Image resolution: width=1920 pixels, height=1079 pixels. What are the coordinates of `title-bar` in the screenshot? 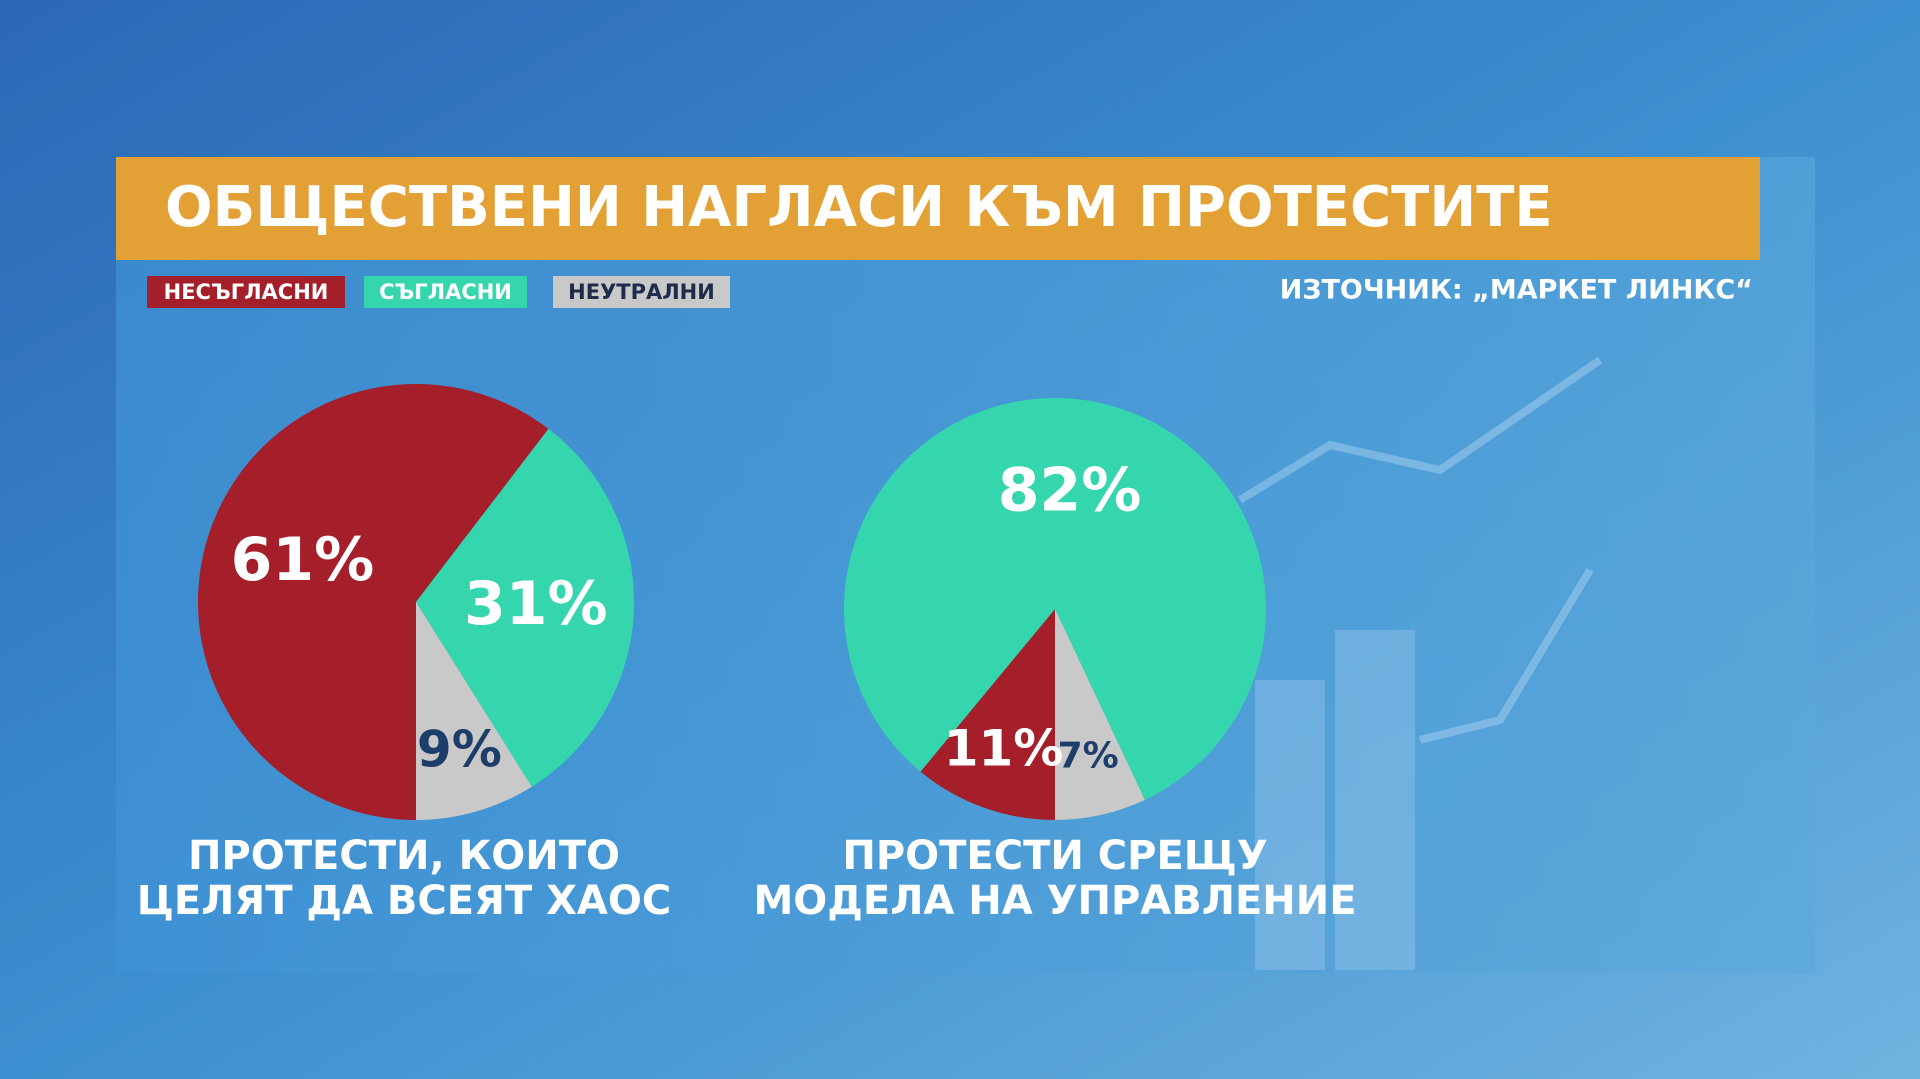 It's located at (938, 208).